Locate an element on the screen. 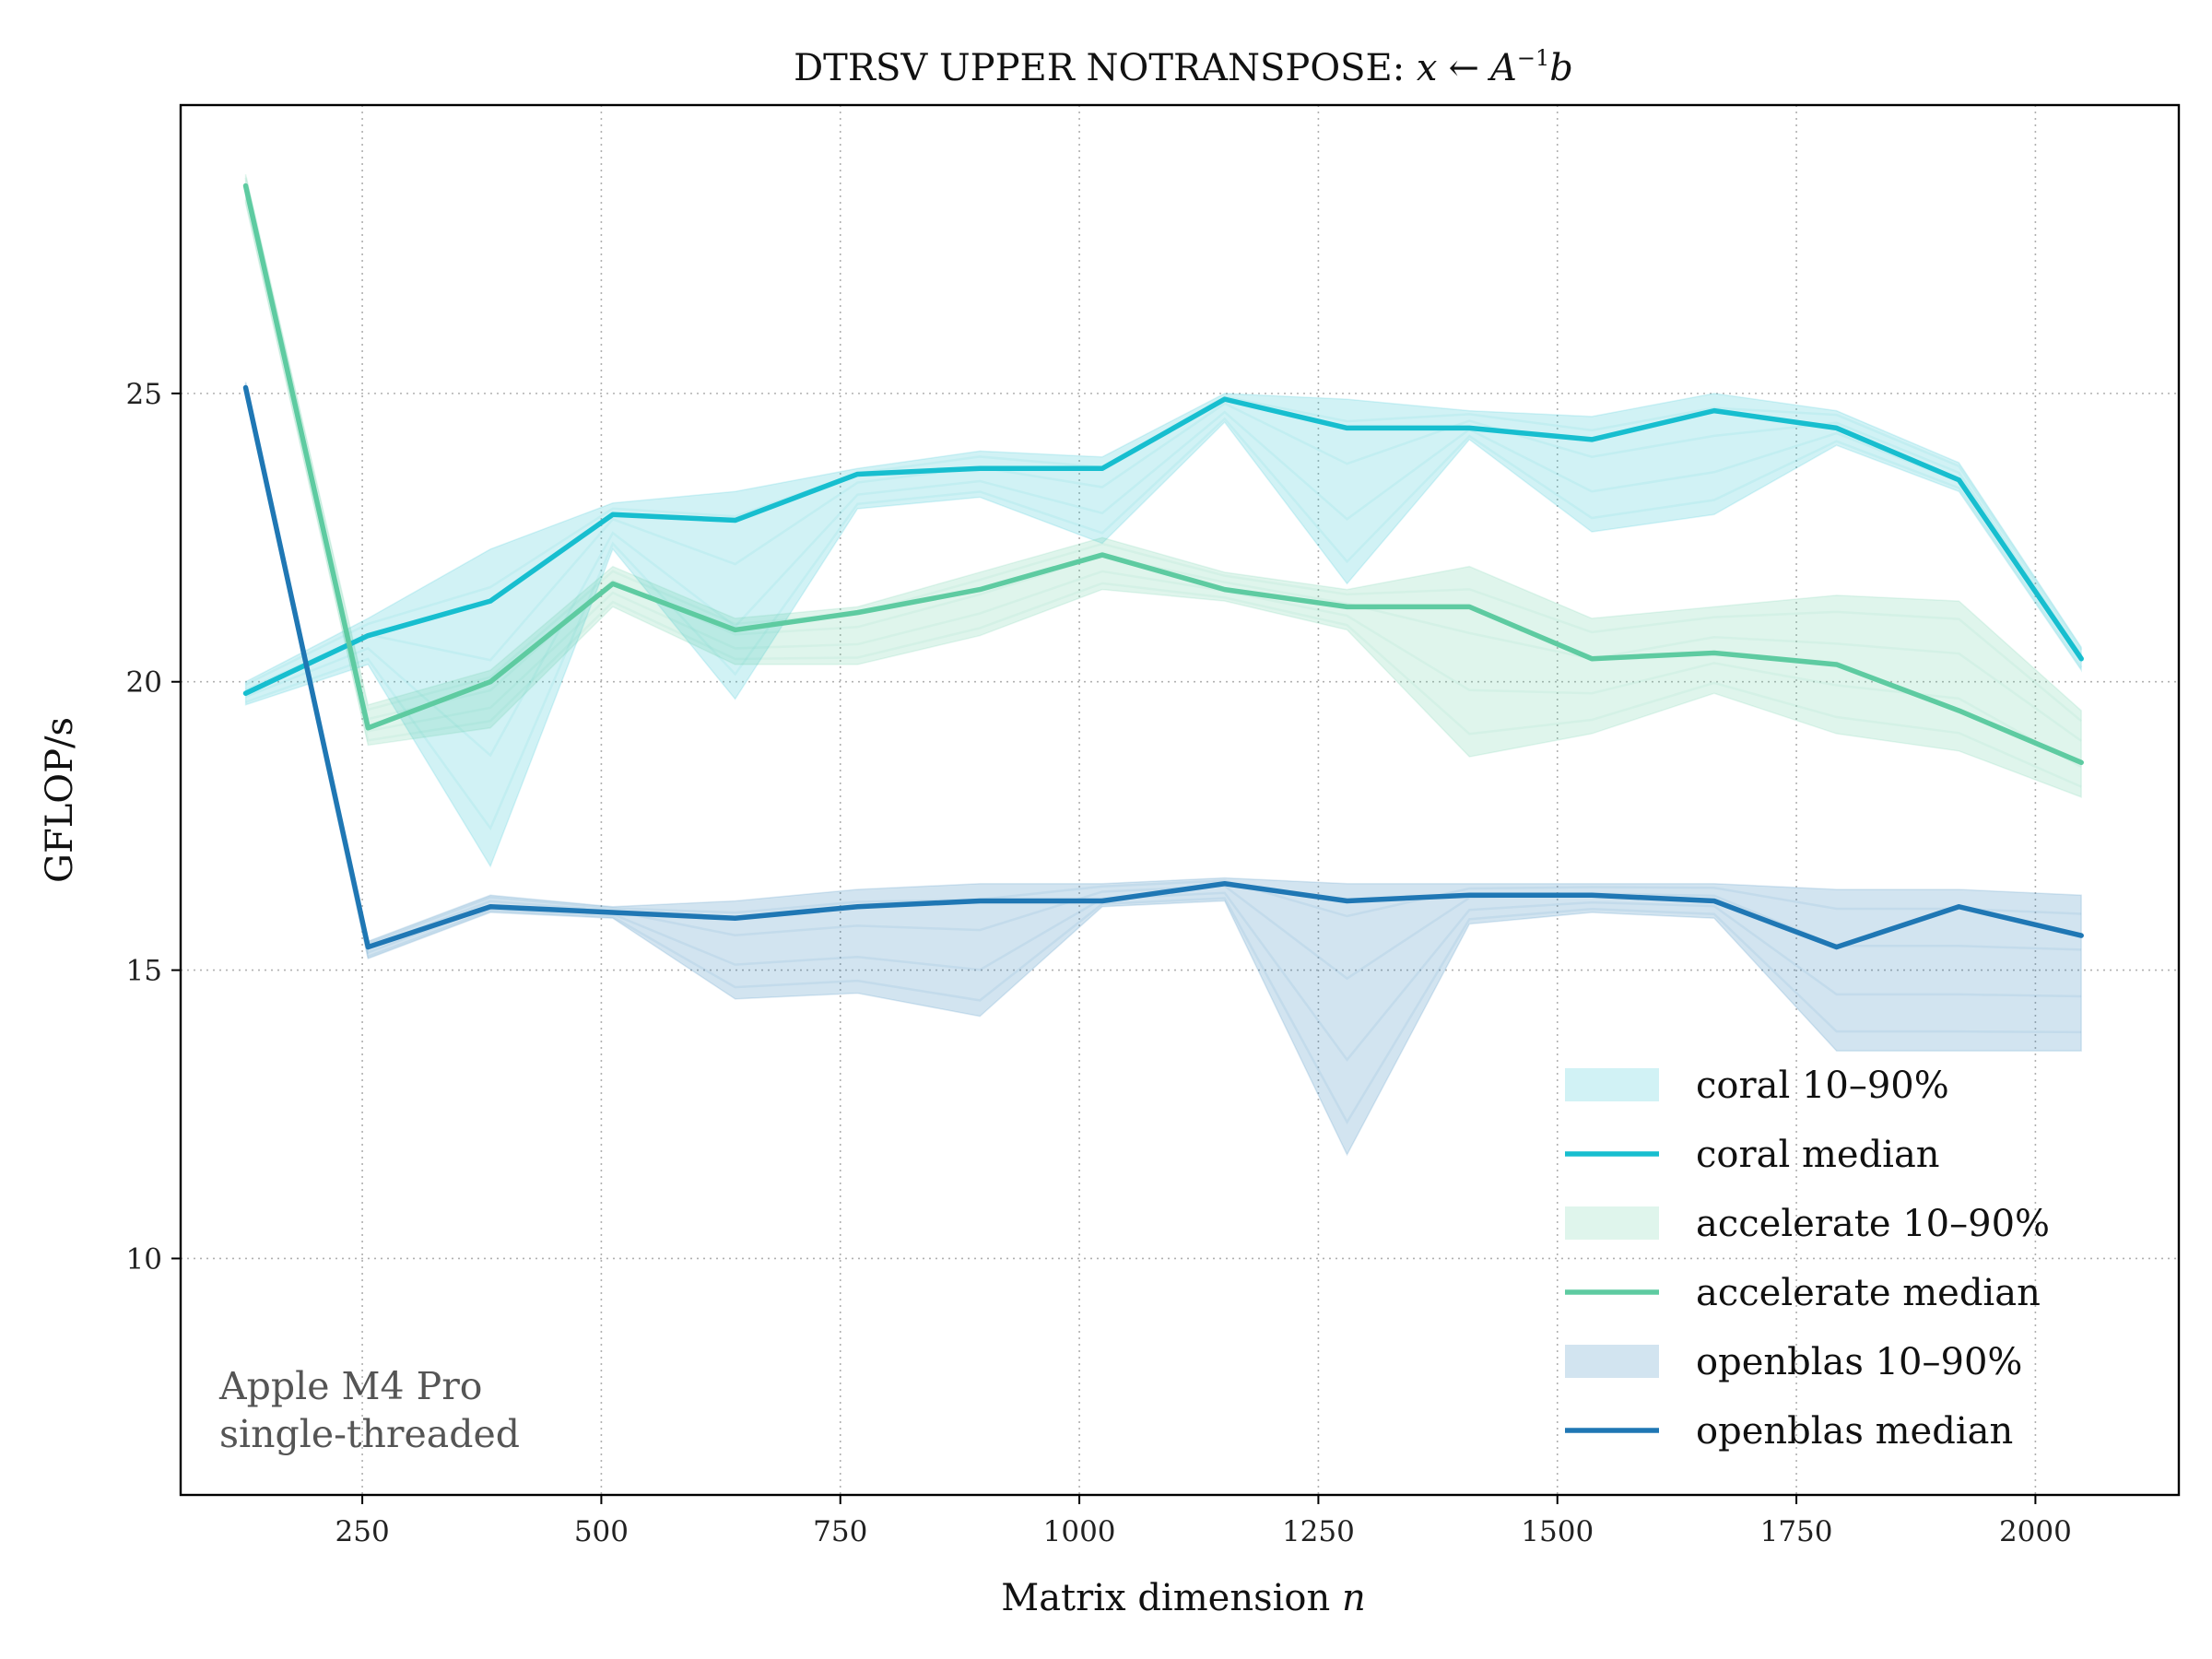 The image size is (2212, 1659). chart-title: DTRSV UPPER NOTRANSPOSE: x ← A−1b is located at coordinates (1183, 67).